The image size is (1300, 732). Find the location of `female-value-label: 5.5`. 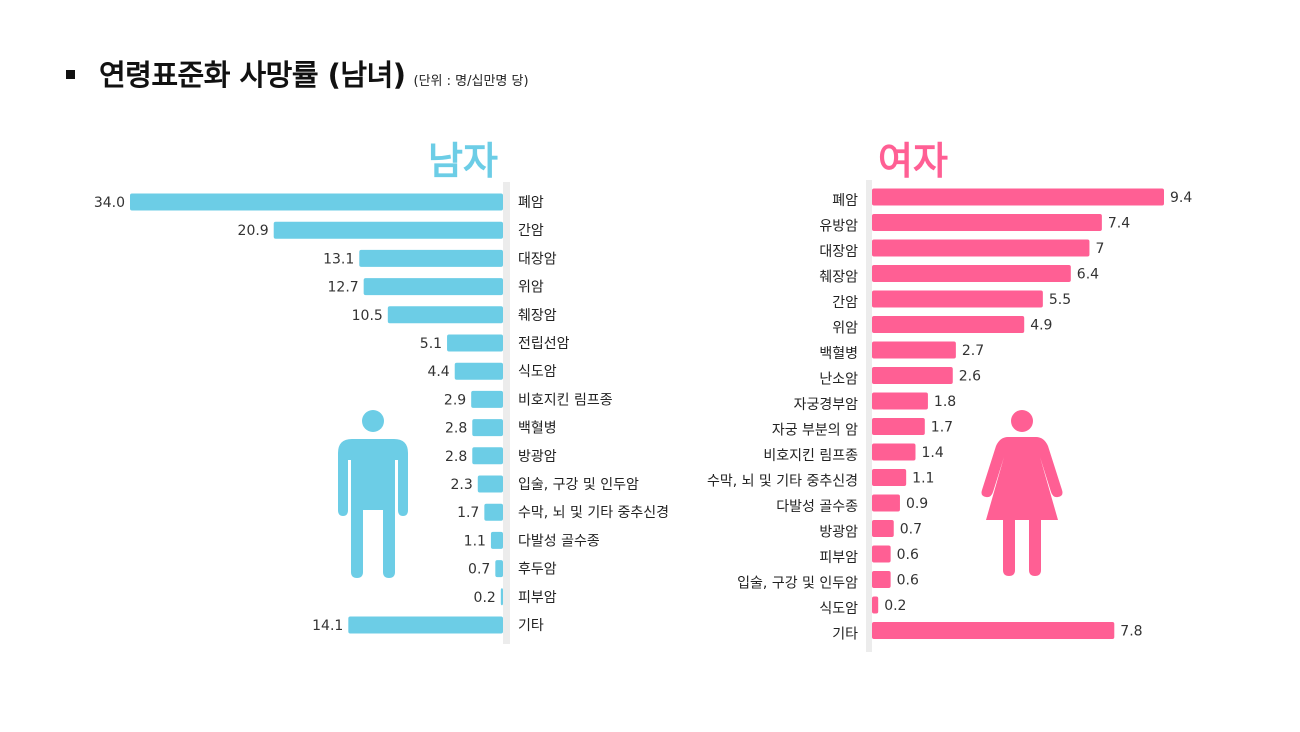

female-value-label: 5.5 is located at coordinates (1060, 300).